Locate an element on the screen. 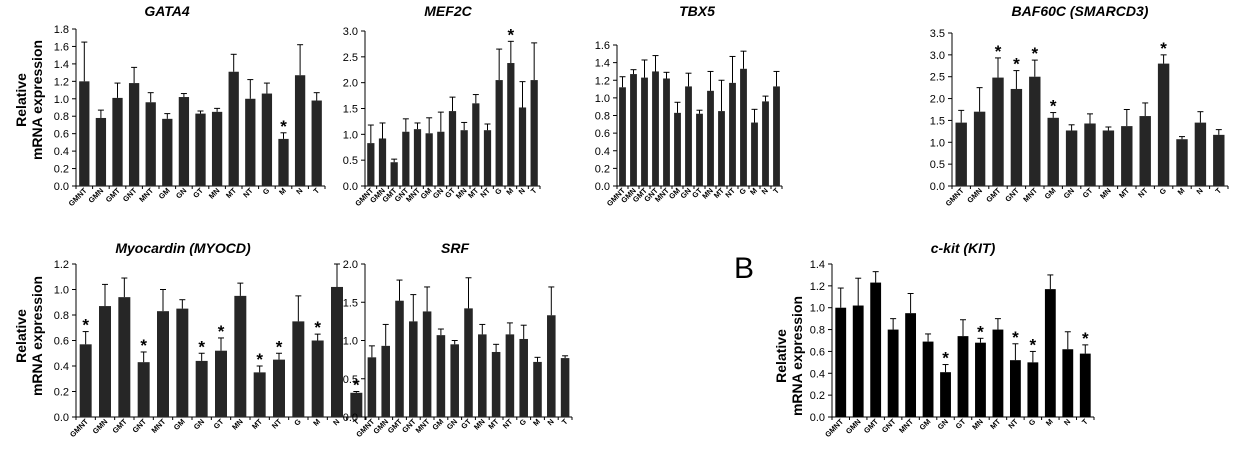  x-tick-label: GNT is located at coordinates (140, 426).